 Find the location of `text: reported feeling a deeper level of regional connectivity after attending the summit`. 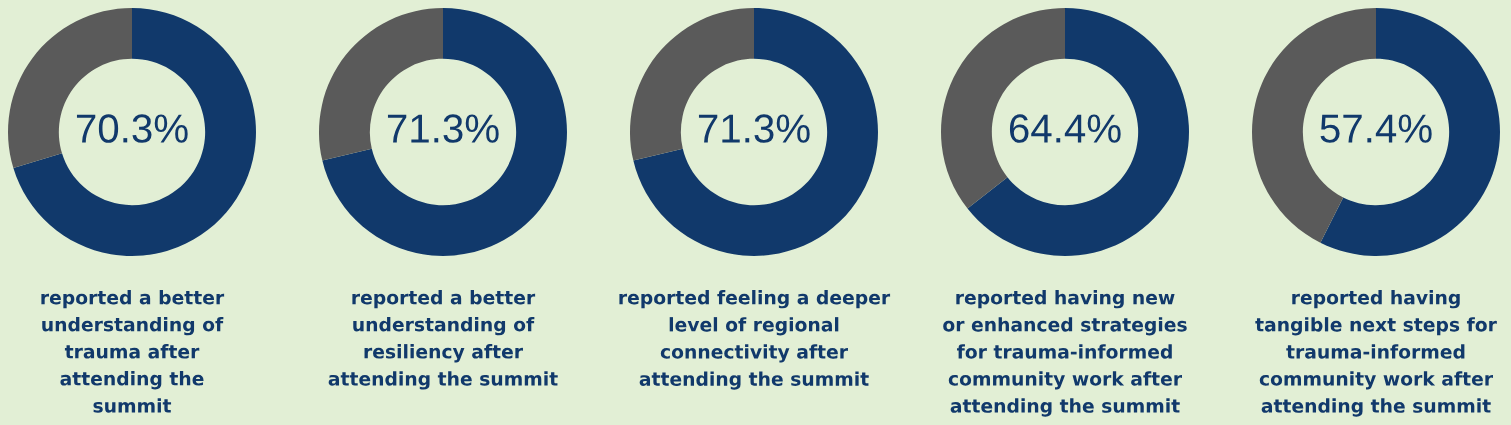

text: reported feeling a deeper level of regional connectivity after attending the summit is located at coordinates (755, 340).